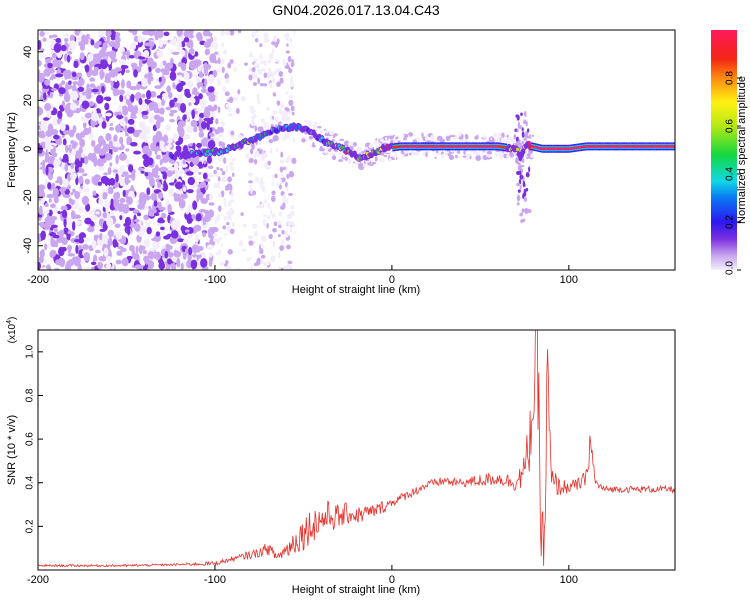 The width and height of the screenshot is (750, 600). I want to click on colorbar-tick-label: 0.6, so click(730, 126).